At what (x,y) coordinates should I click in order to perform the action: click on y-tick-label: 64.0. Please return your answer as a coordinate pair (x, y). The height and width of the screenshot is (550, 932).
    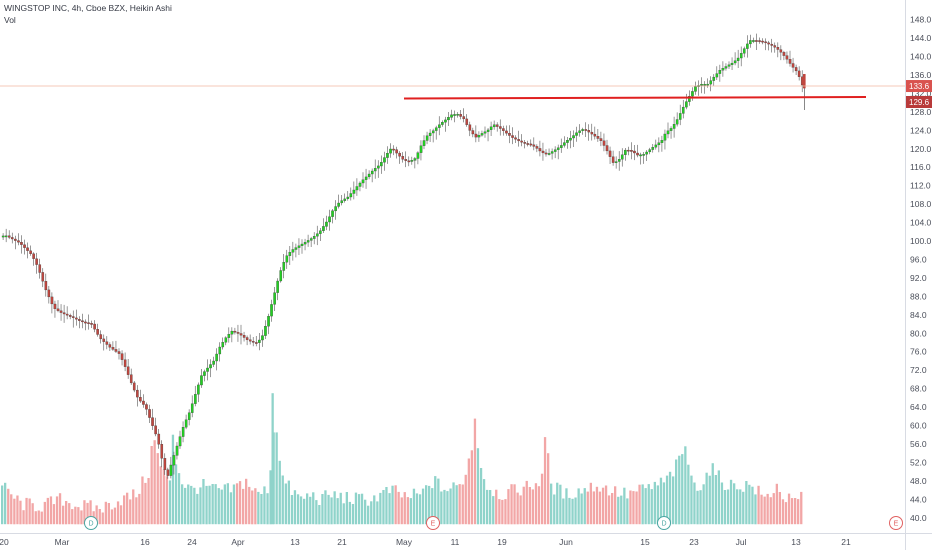
    Looking at the image, I should click on (918, 407).